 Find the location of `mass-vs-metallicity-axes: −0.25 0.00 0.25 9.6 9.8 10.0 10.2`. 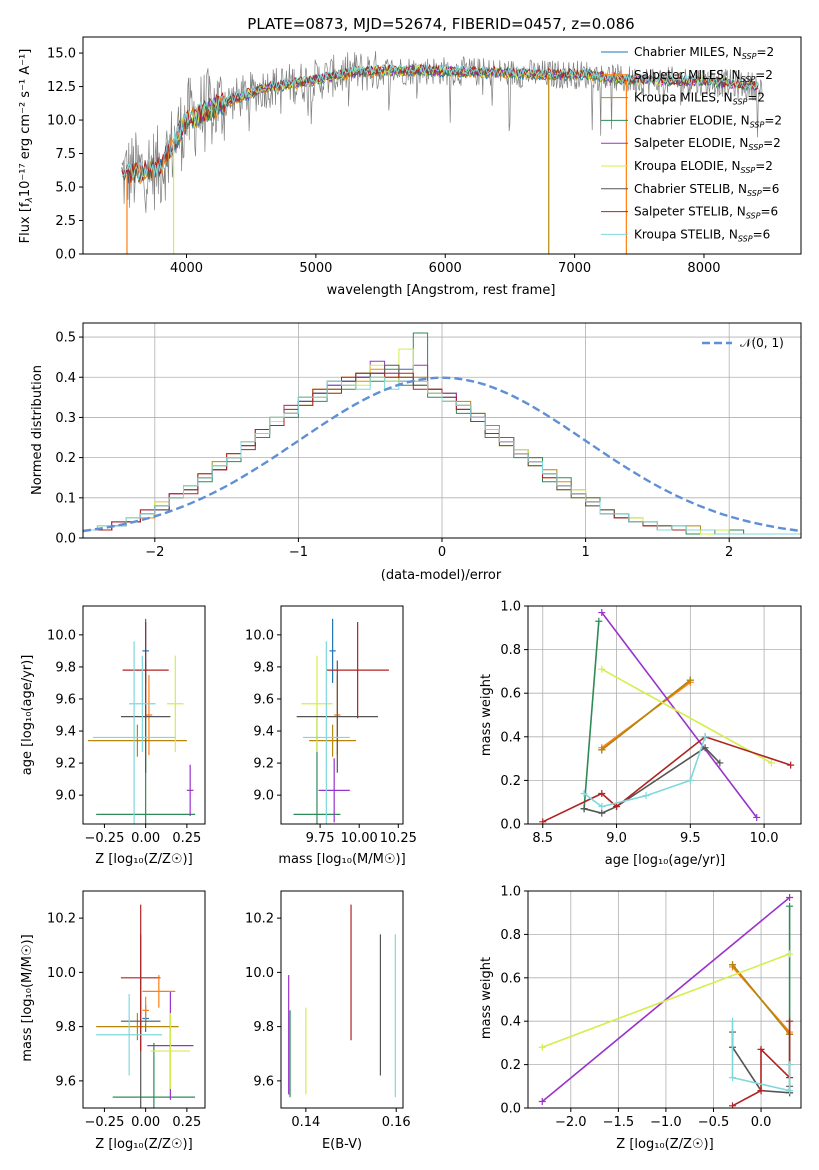

mass-vs-metallicity-axes: −0.25 0.00 0.25 9.6 9.8 10.0 10.2 is located at coordinates (126, 1010).